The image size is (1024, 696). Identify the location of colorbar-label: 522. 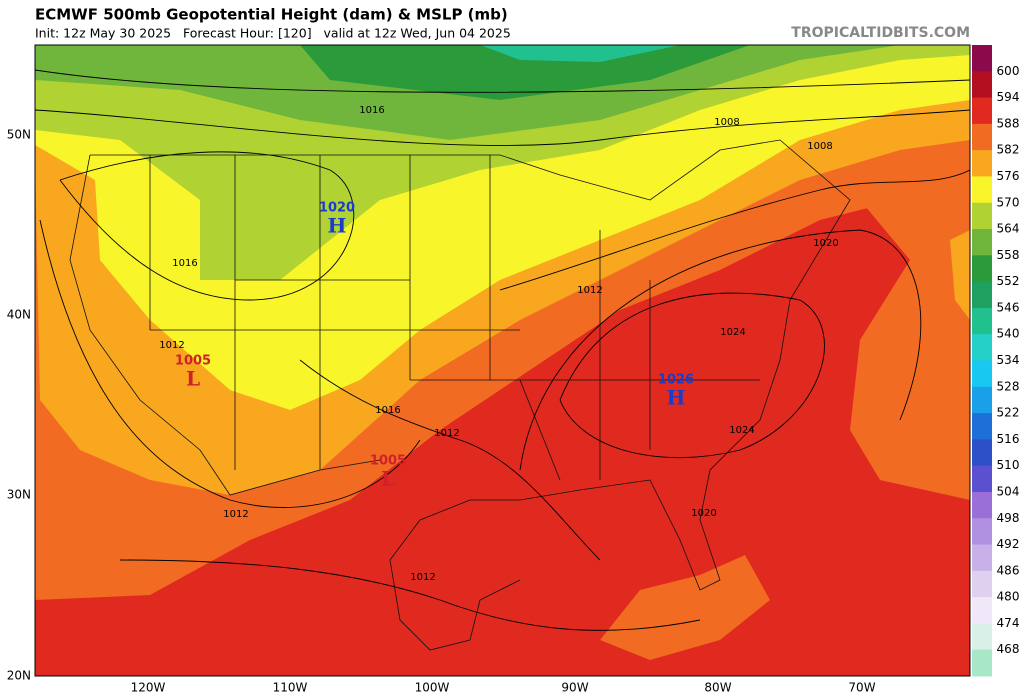
(1008, 413).